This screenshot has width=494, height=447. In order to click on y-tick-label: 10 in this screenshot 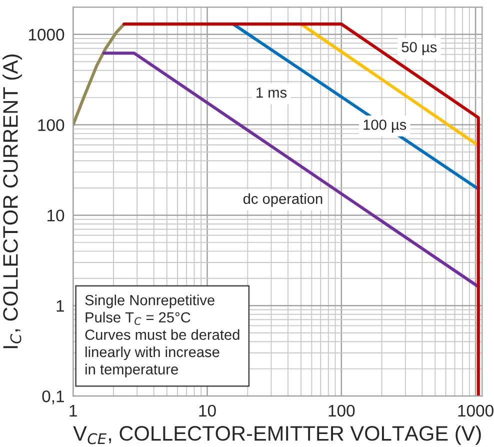, I will do `click(56, 216)`.